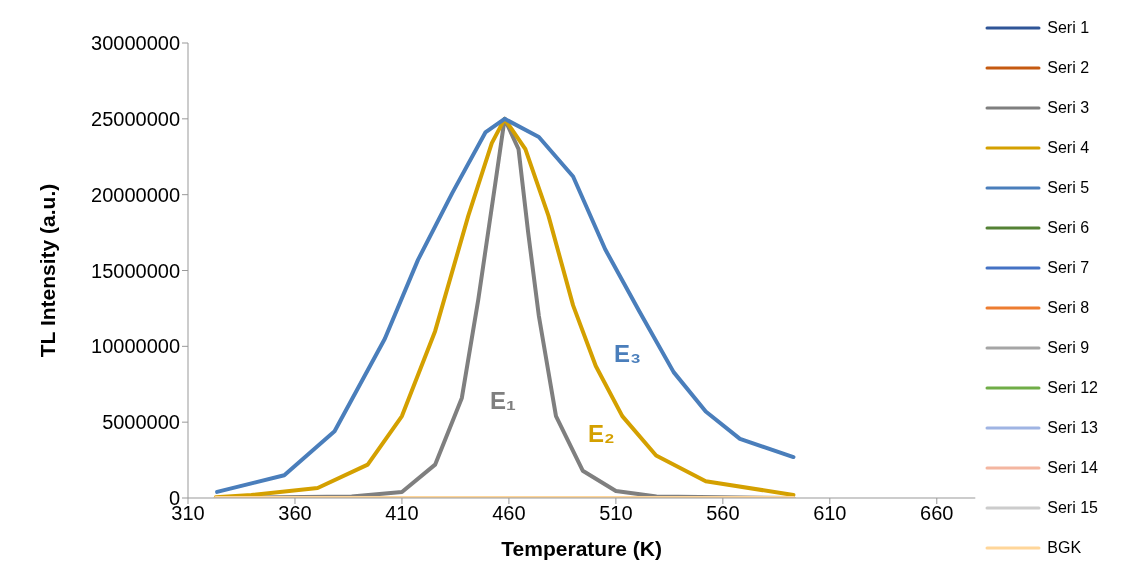 The height and width of the screenshot is (586, 1130). Describe the element at coordinates (135, 270) in the screenshot. I see `y-tick-label: 15000000` at that location.